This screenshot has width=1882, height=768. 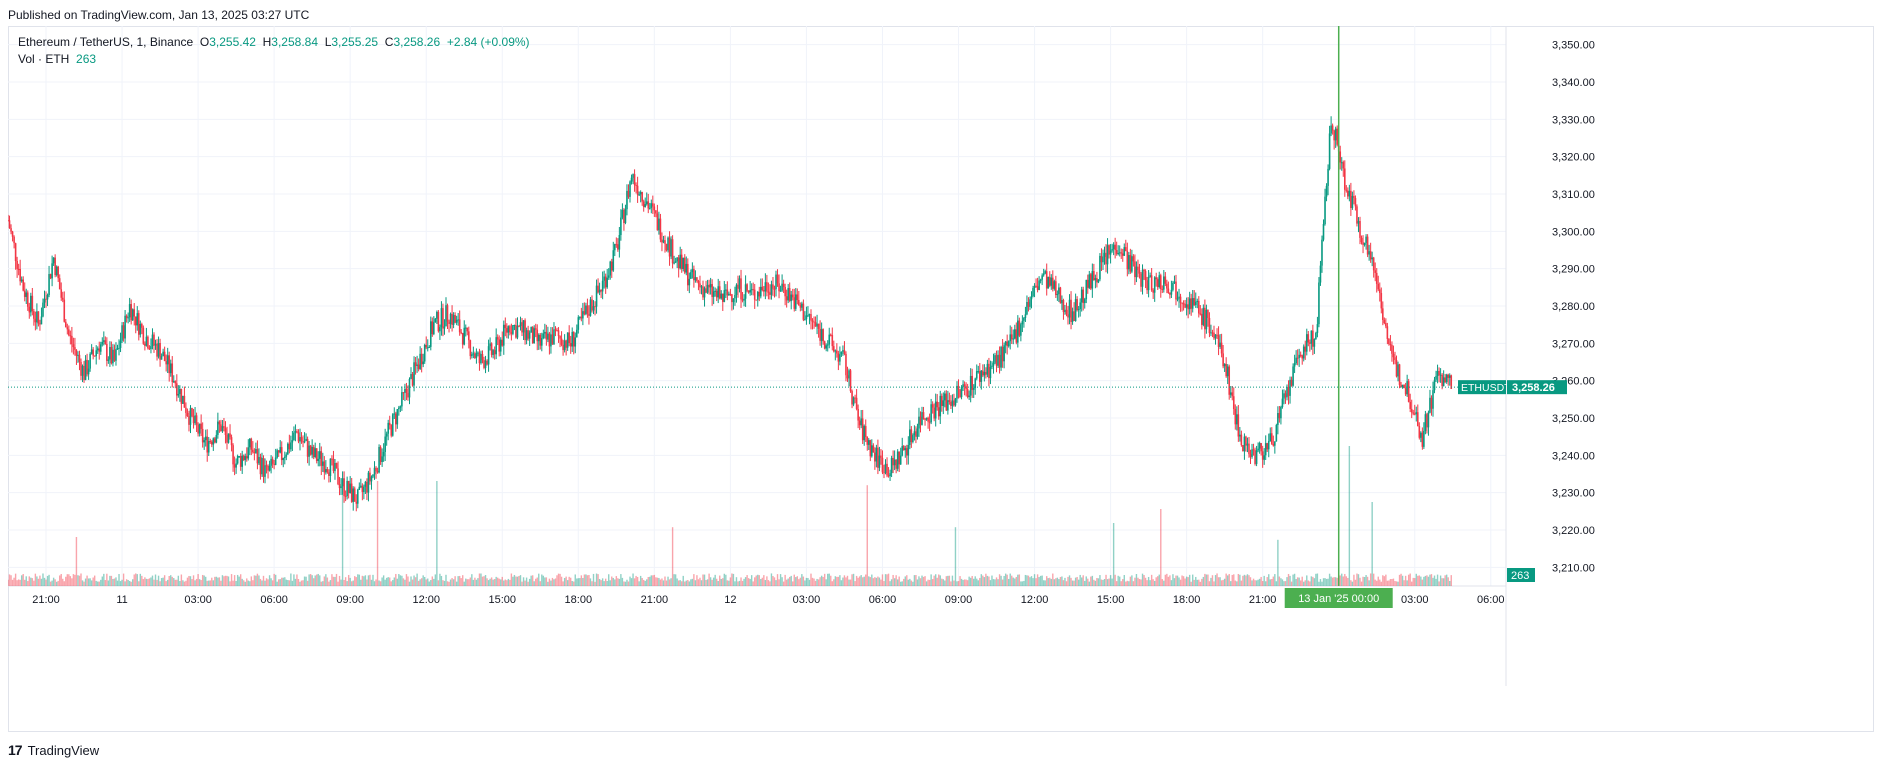 I want to click on symbol-name: Ethereum / TetherUS, 1, Binance, so click(x=106, y=42).